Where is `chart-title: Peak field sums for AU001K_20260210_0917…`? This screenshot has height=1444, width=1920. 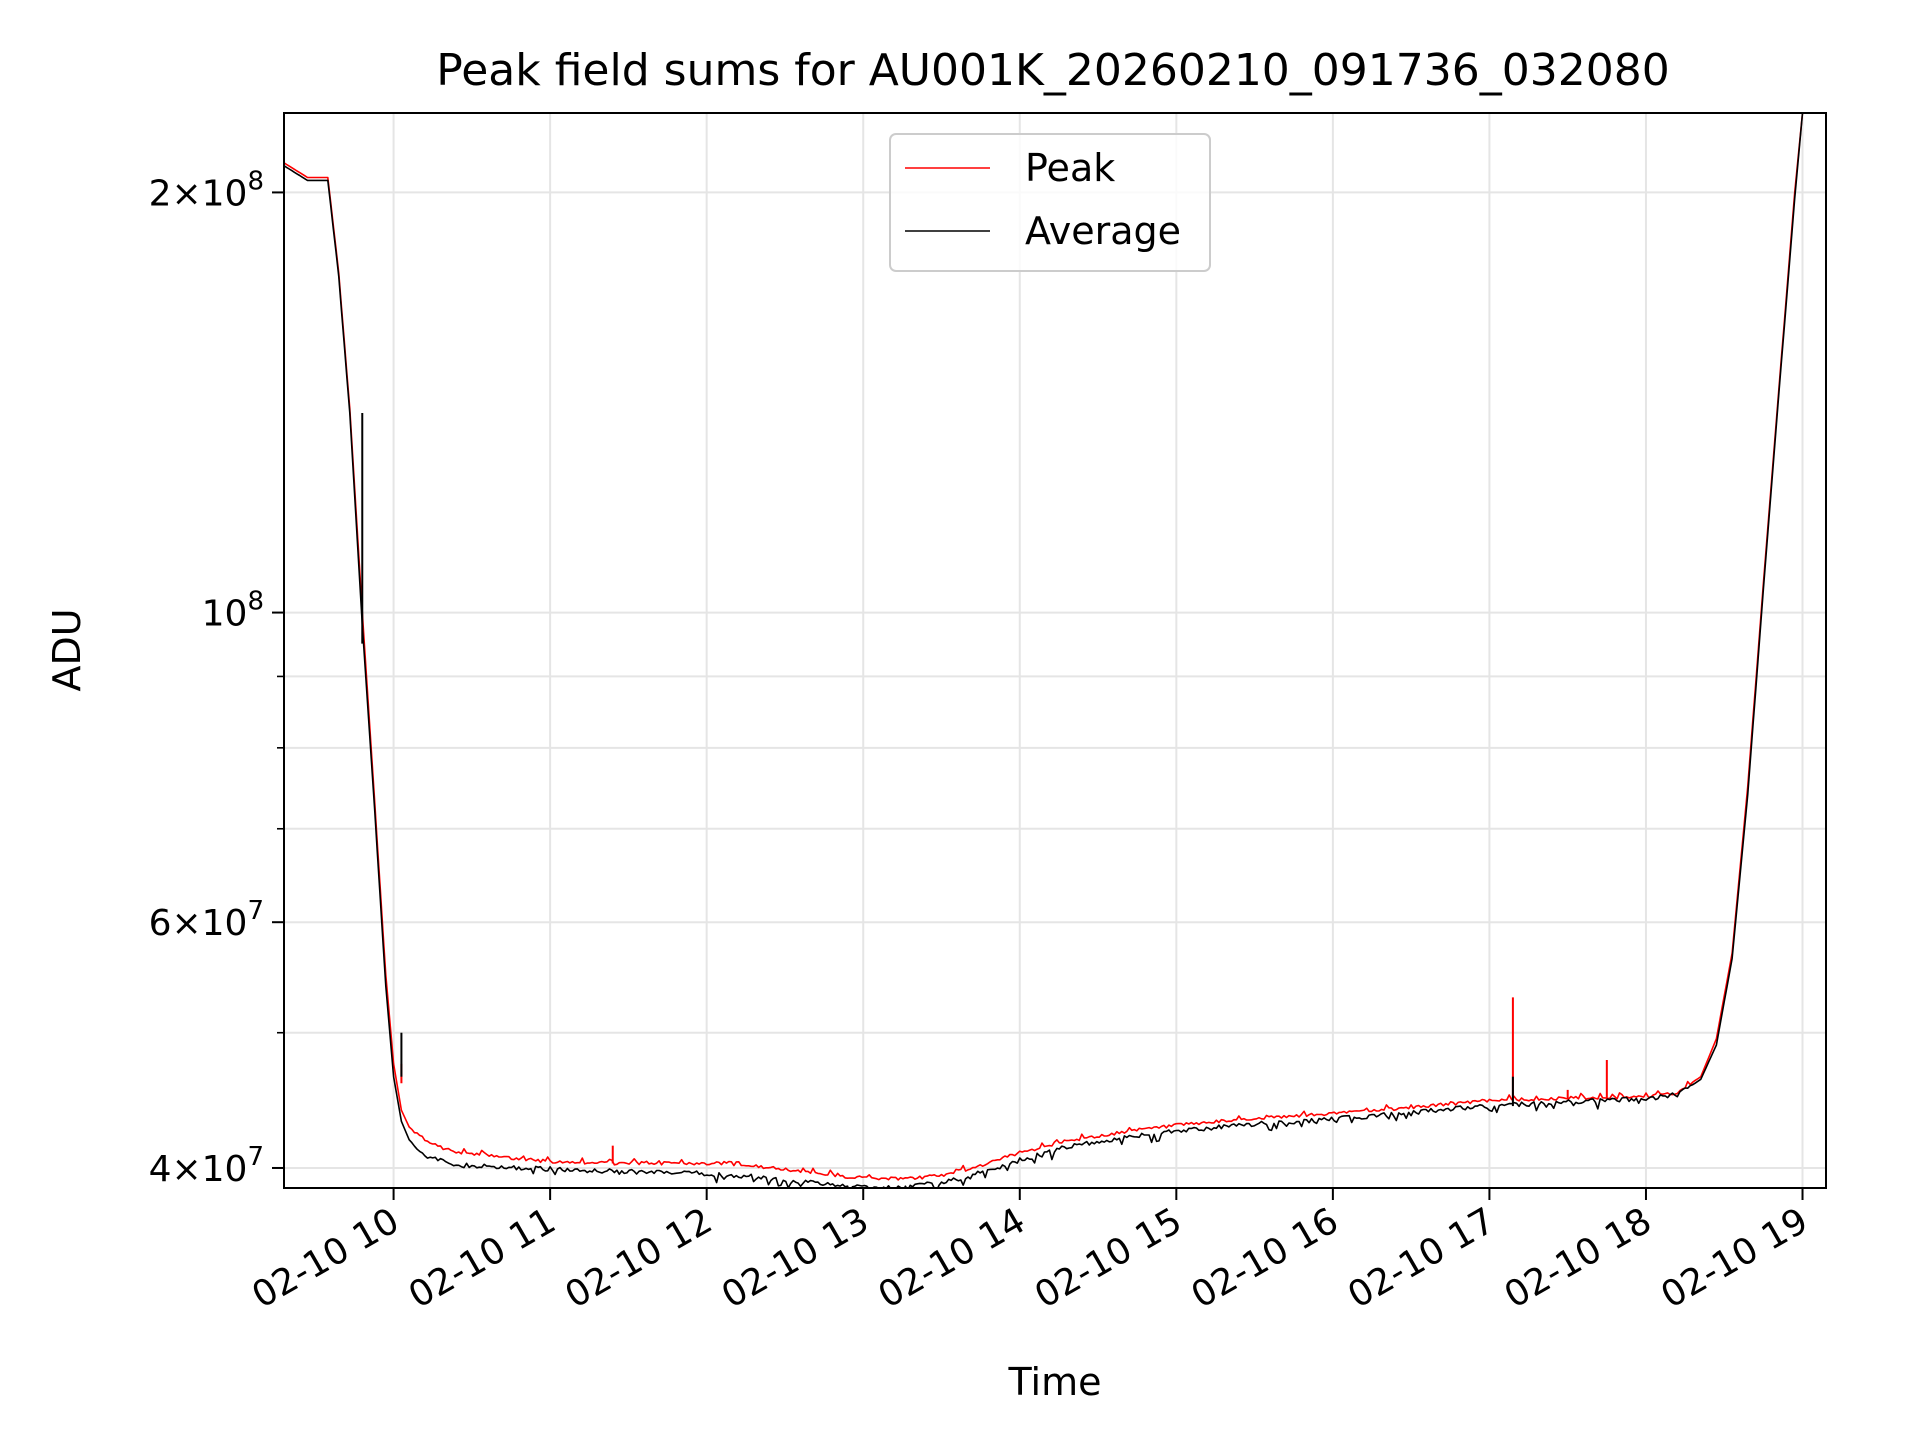
chart-title: Peak field sums for AU001K_20260210_0917… is located at coordinates (1052, 70).